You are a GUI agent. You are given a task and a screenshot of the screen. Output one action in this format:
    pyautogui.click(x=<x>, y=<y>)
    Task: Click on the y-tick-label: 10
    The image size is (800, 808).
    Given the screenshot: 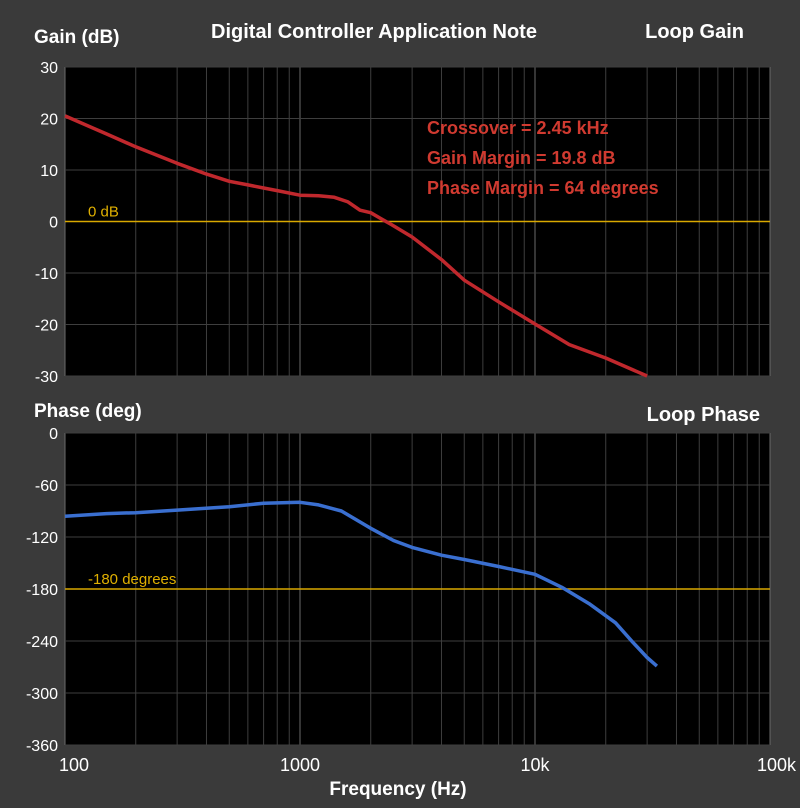 What is the action you would take?
    pyautogui.click(x=49, y=171)
    